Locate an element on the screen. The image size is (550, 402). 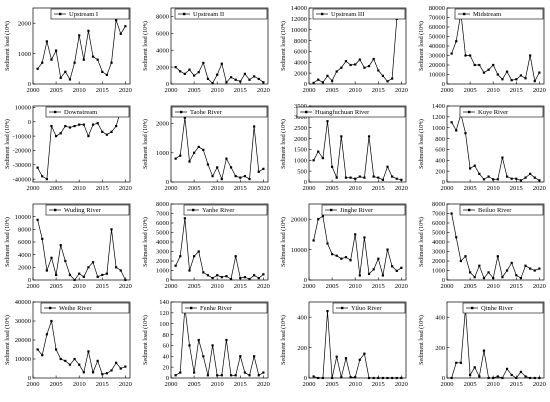
legend-label: Kuye River is located at coordinates (493, 112).